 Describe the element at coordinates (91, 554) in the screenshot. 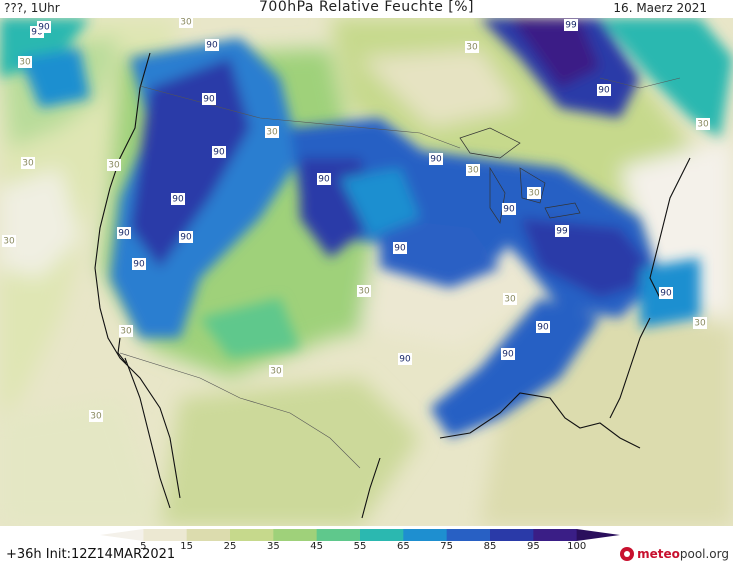

I see `init-time-label: +36h Init:12Z14MAR2021` at that location.